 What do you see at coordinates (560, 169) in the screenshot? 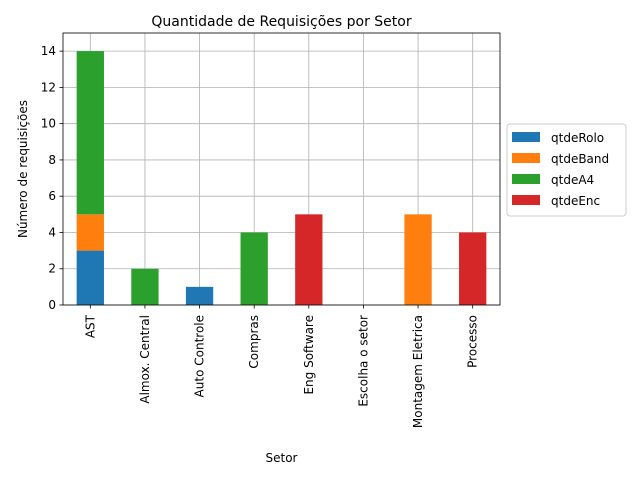
I see `legend-items: qtdeRolo qtdeBand qtdeA4 qtdeEnc` at bounding box center [560, 169].